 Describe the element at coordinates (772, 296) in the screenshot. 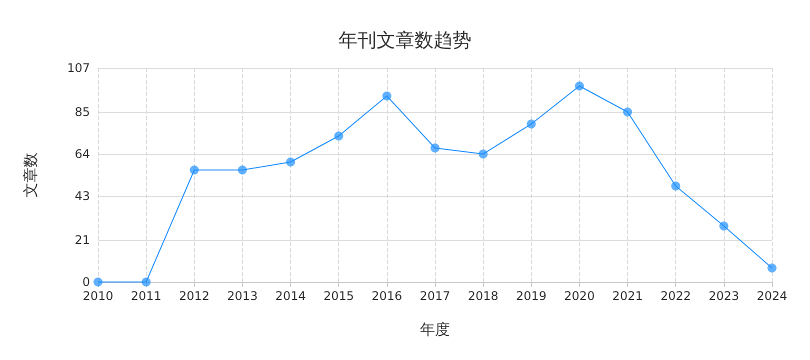

I see `x-tick-label: 2024` at that location.